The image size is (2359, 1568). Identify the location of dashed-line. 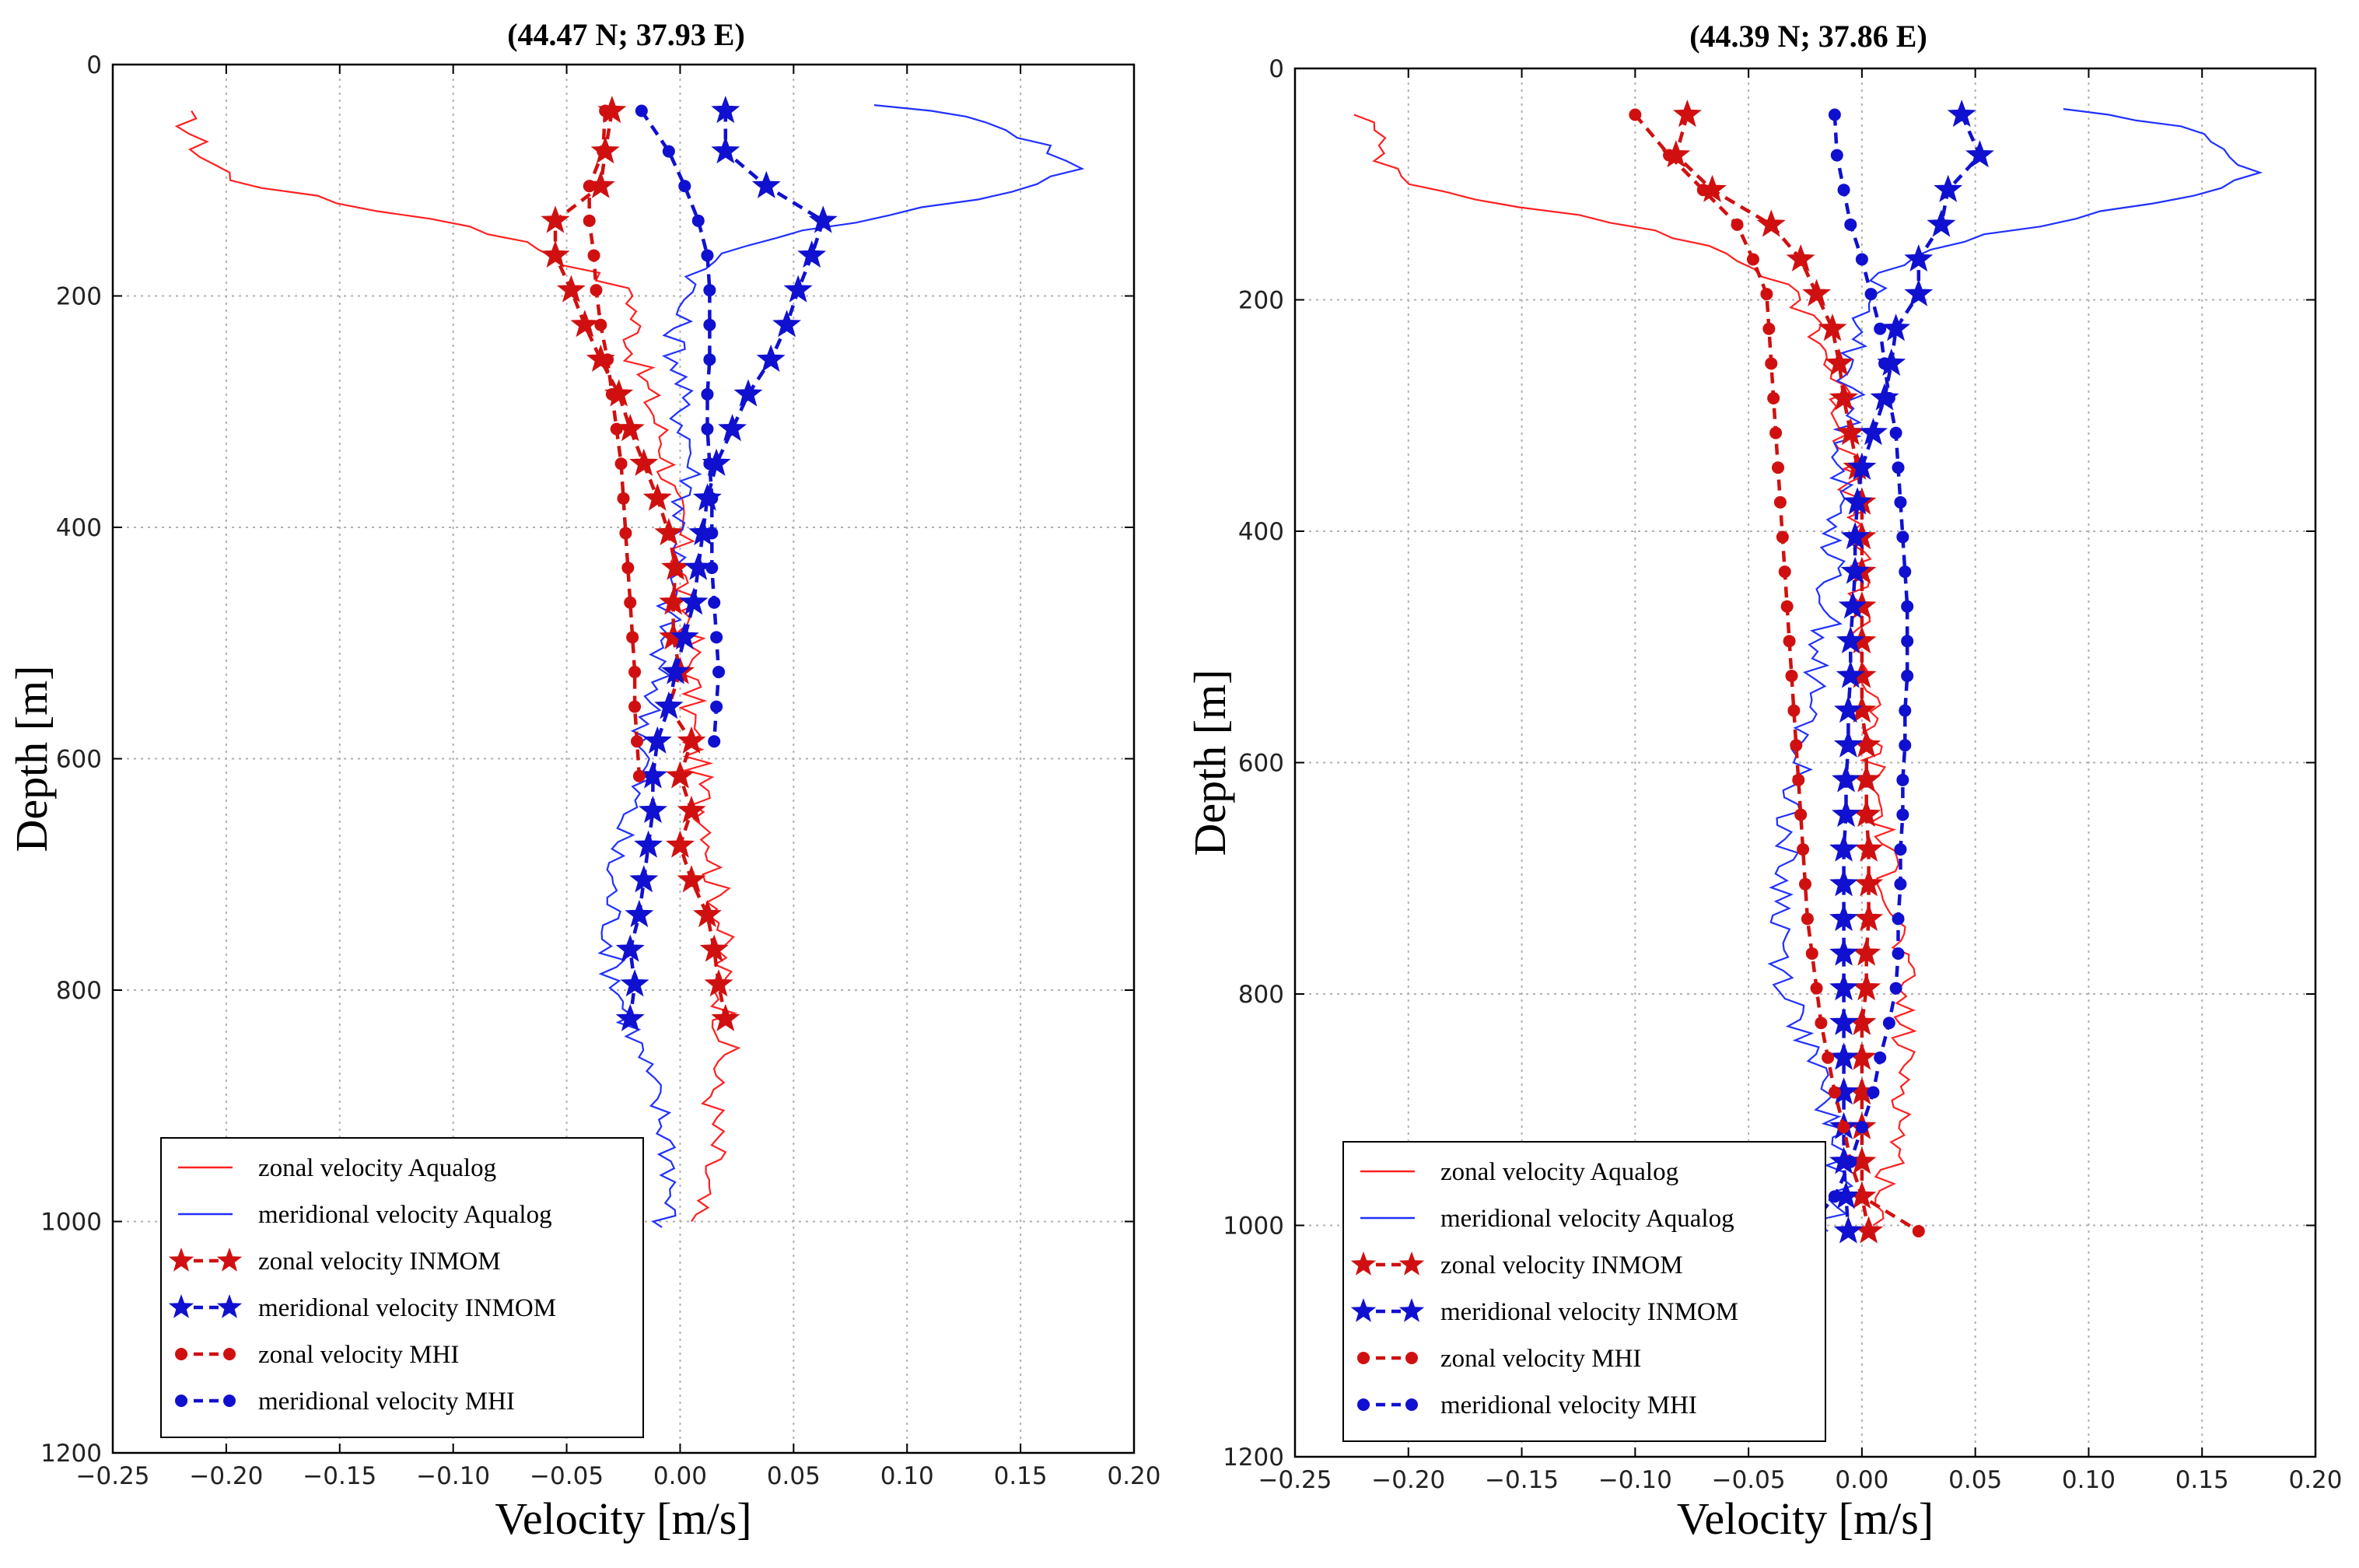
(1857, 673).